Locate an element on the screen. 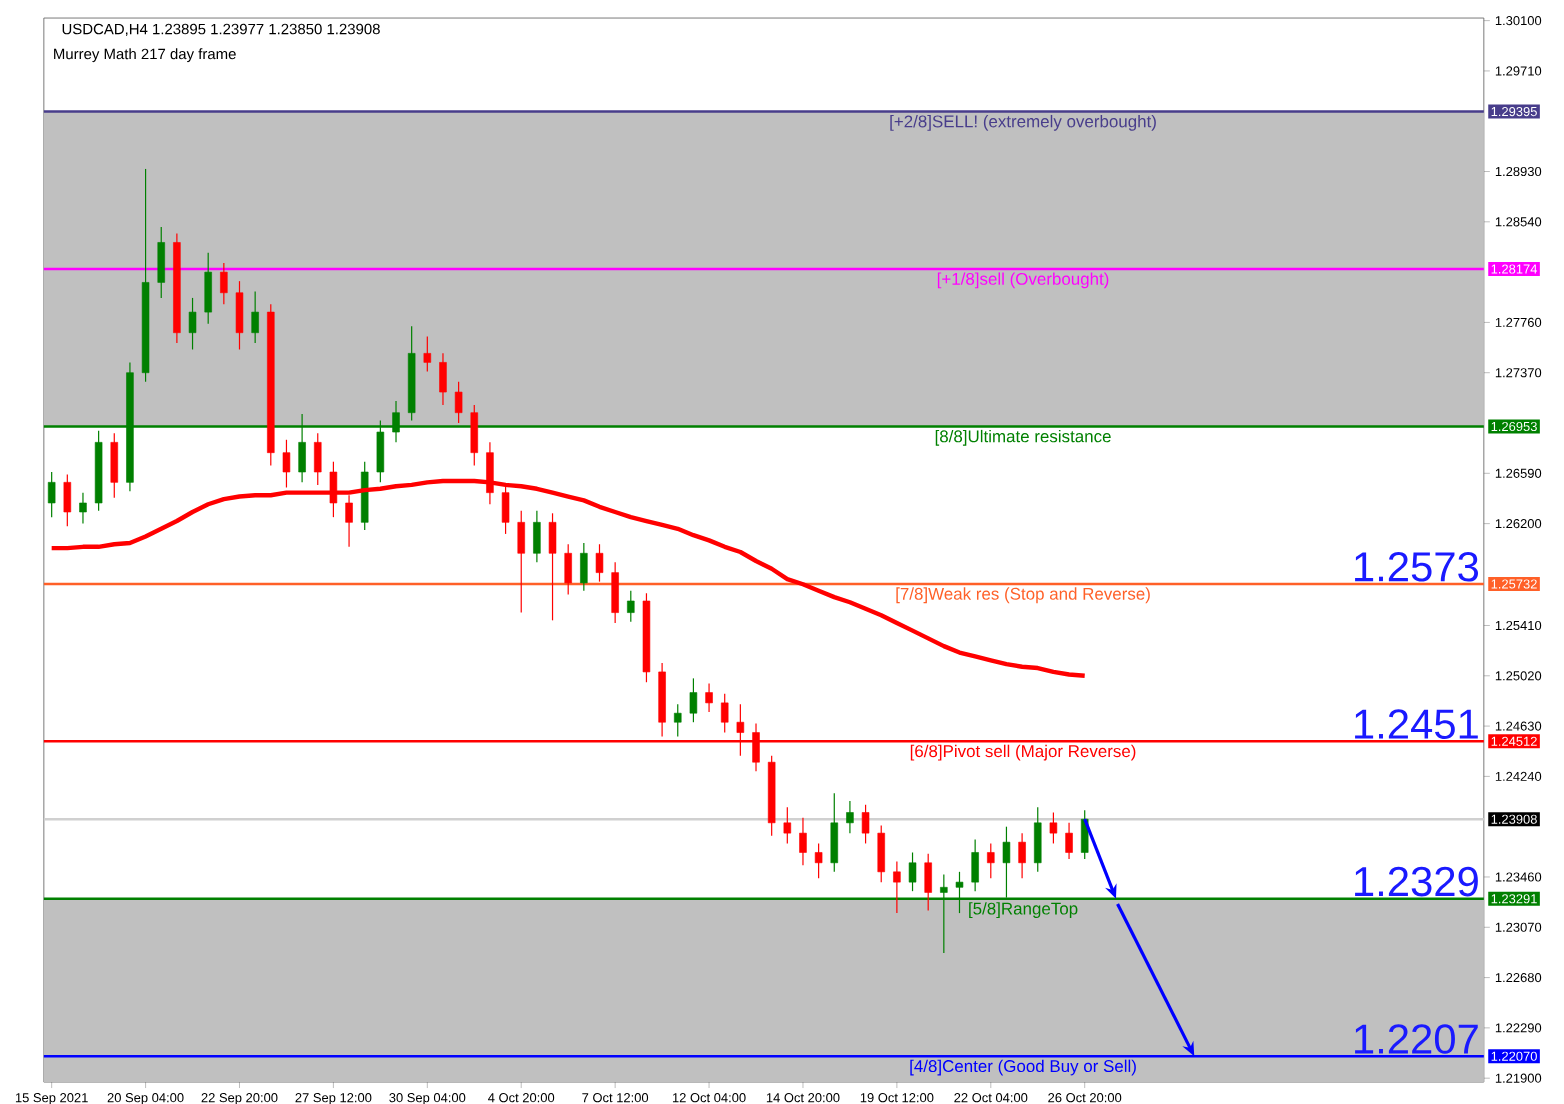 The height and width of the screenshot is (1104, 1564). annotation: 1.2207 is located at coordinates (1416, 1039).